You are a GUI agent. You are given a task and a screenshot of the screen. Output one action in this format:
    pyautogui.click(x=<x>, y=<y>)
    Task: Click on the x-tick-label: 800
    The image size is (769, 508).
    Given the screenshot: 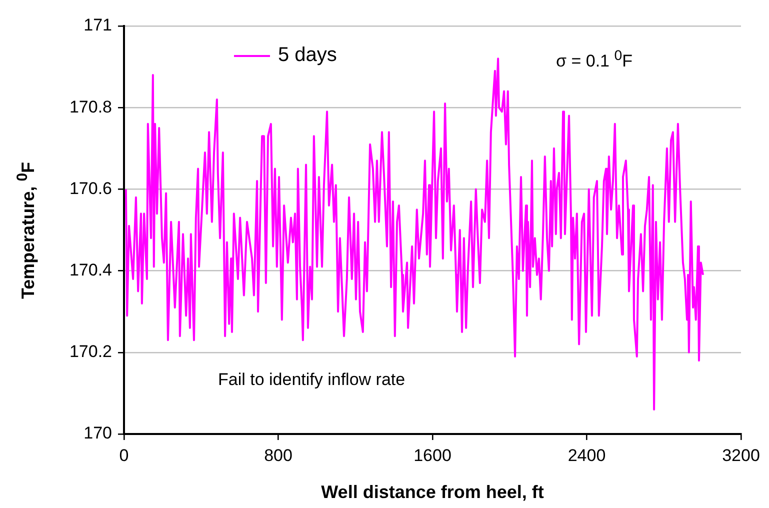 What is the action you would take?
    pyautogui.click(x=278, y=455)
    